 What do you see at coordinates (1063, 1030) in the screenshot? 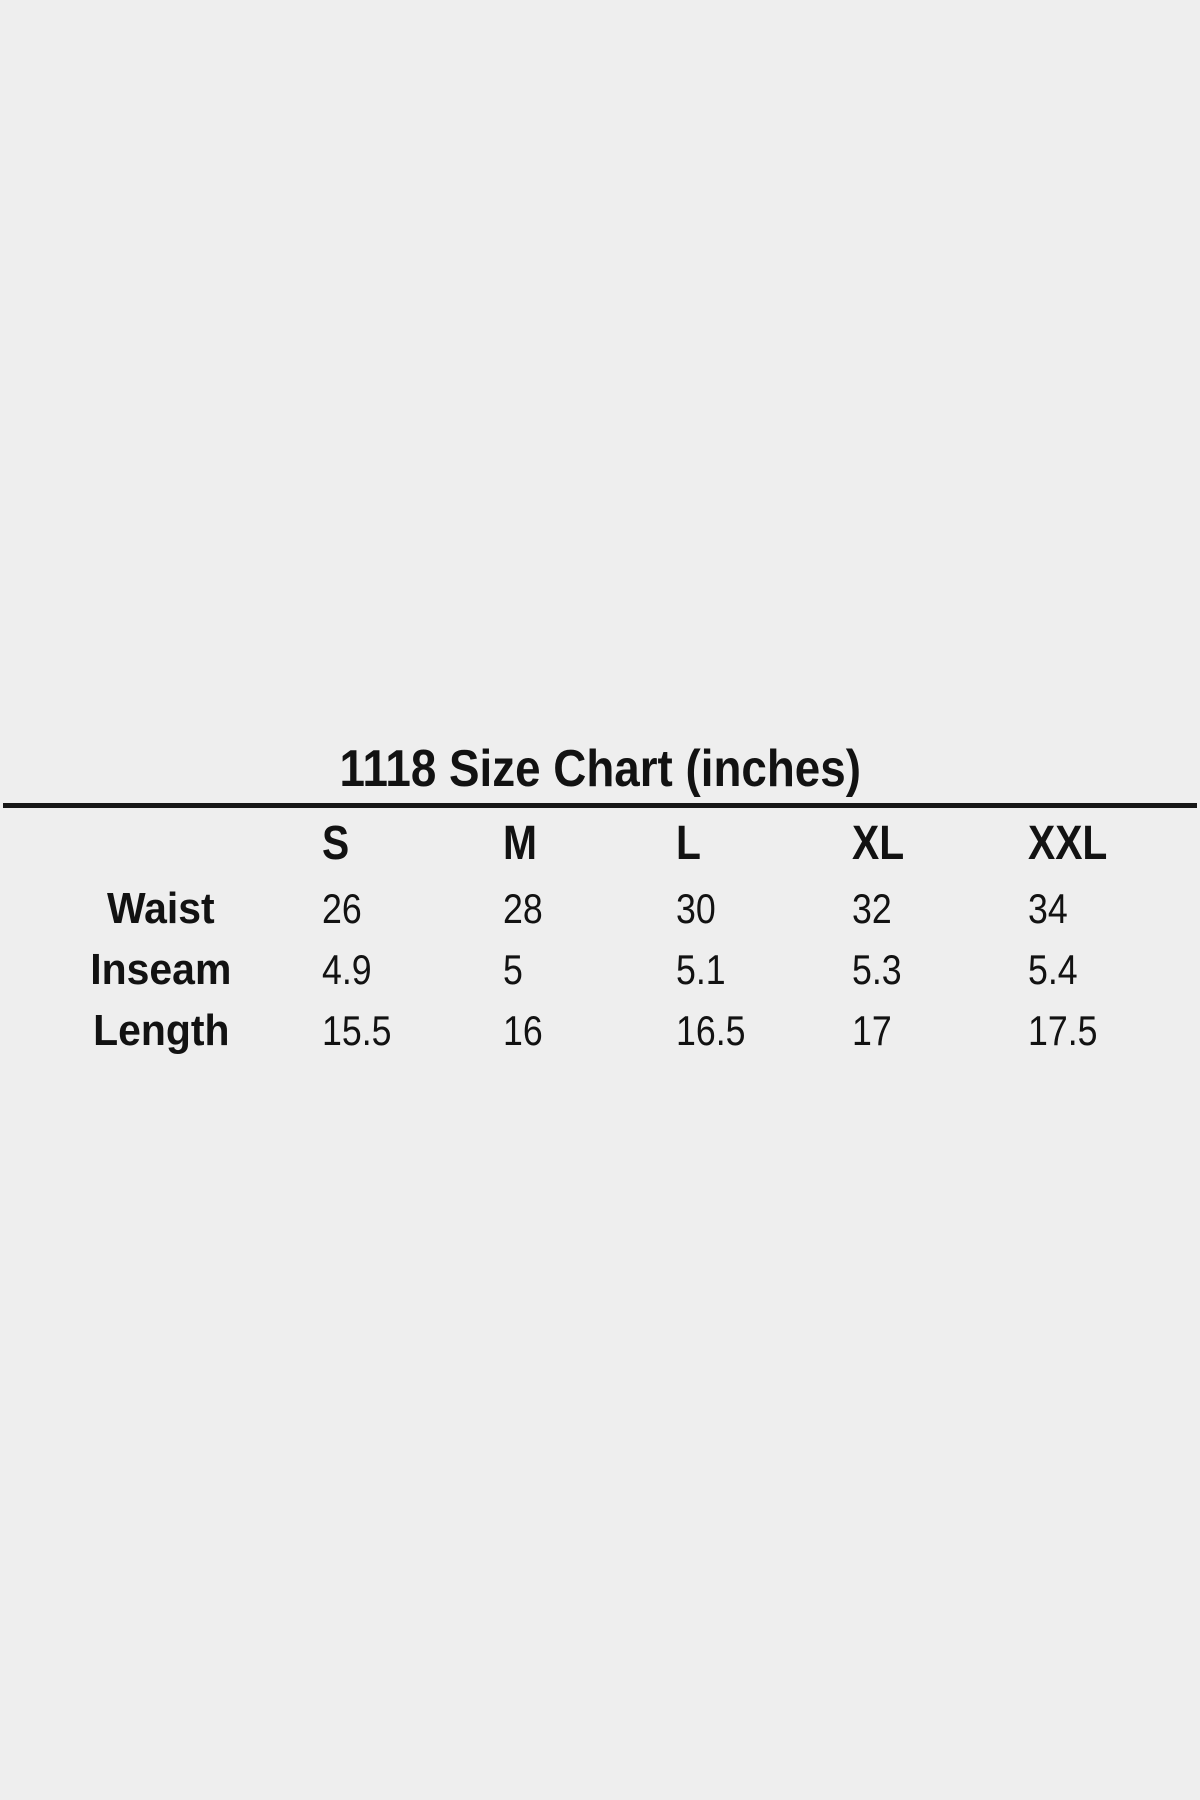
I see `cell-length-xxl: 17.5` at bounding box center [1063, 1030].